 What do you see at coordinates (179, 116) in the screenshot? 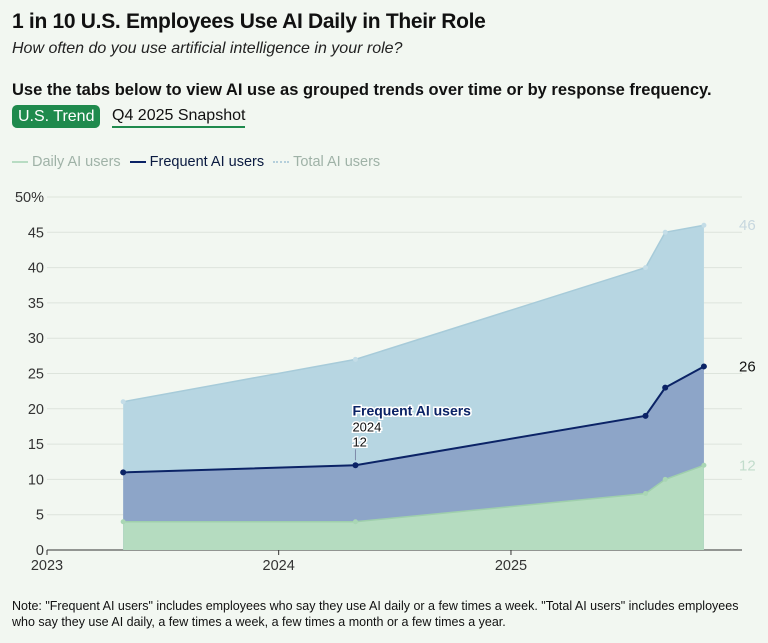
I see `tab-q4-2025-snapshot: Q4 2025 Snapshot` at bounding box center [179, 116].